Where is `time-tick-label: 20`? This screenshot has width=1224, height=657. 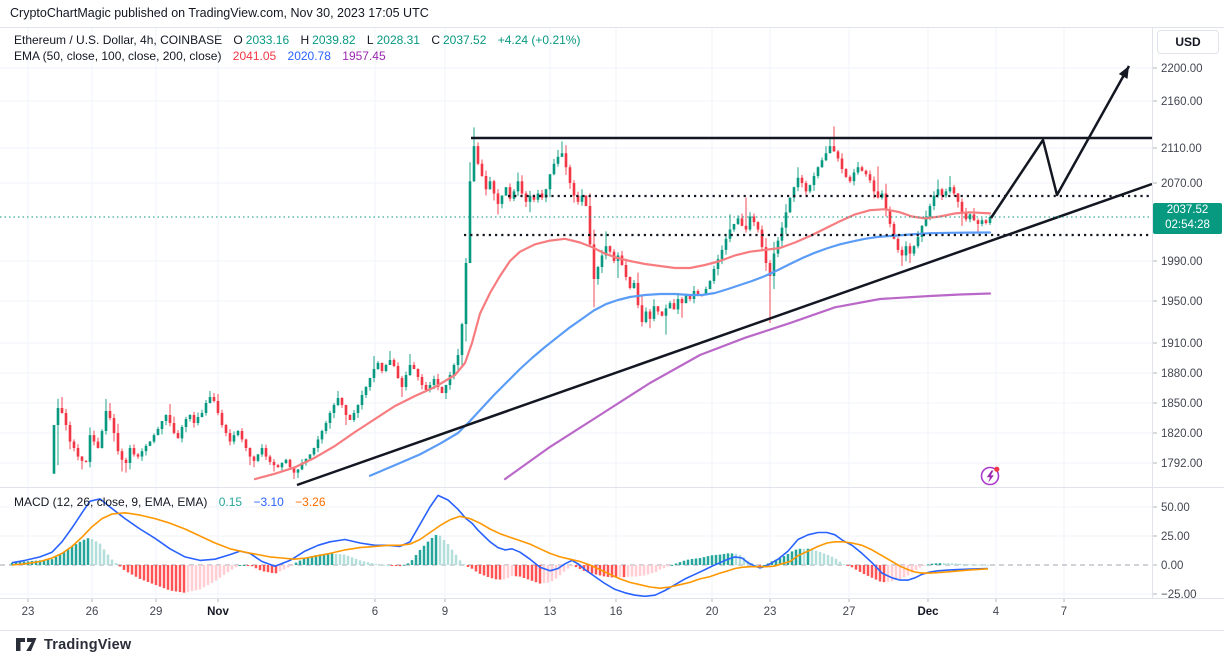 time-tick-label: 20 is located at coordinates (712, 612).